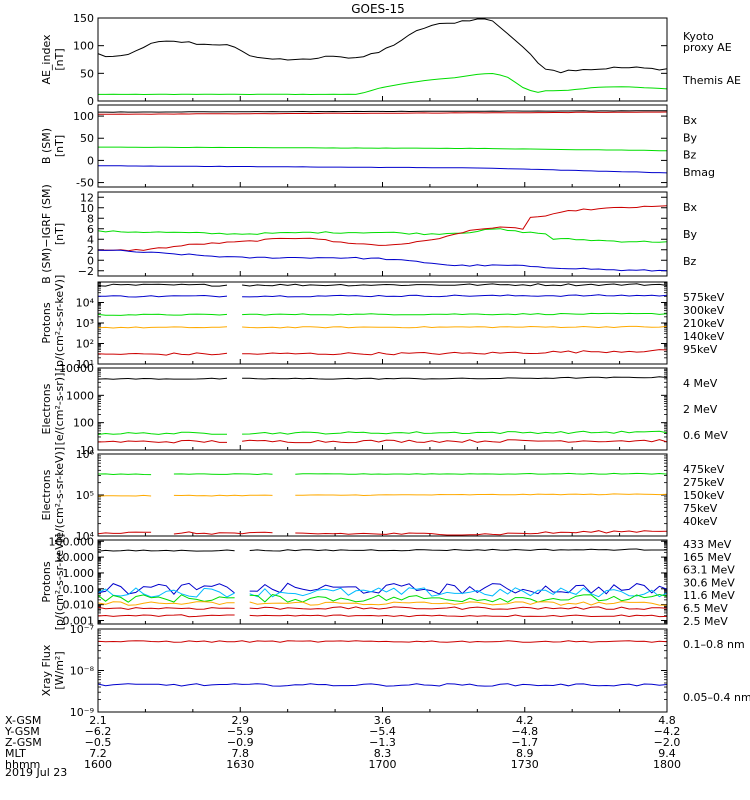 The width and height of the screenshot is (750, 800). I want to click on series-line-6-5-mev, so click(382, 588).